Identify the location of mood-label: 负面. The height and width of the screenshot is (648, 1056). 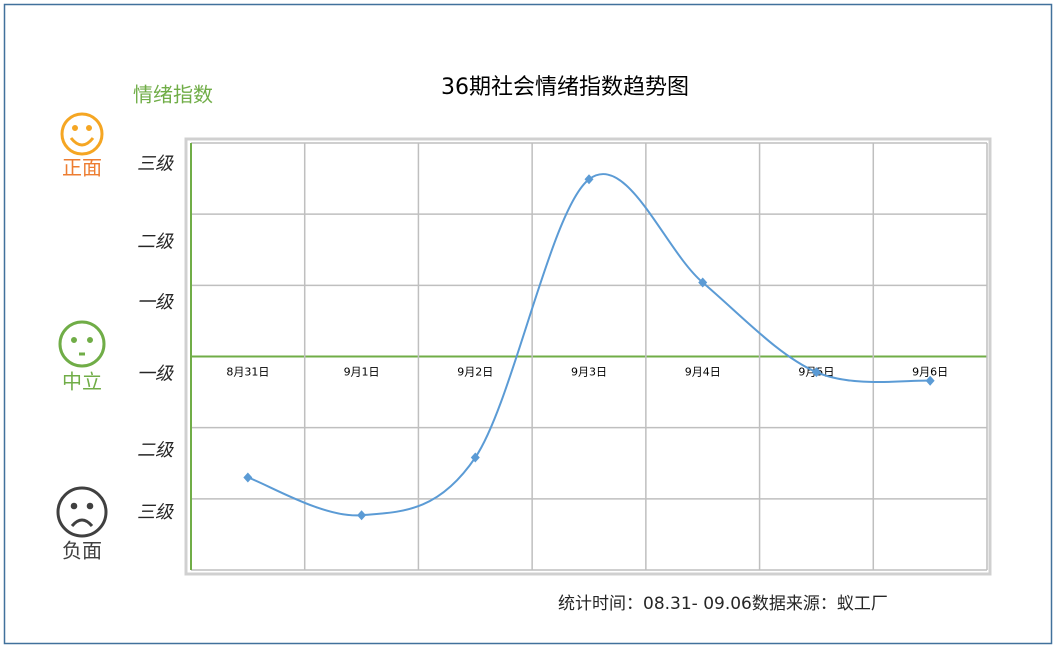
(82, 551).